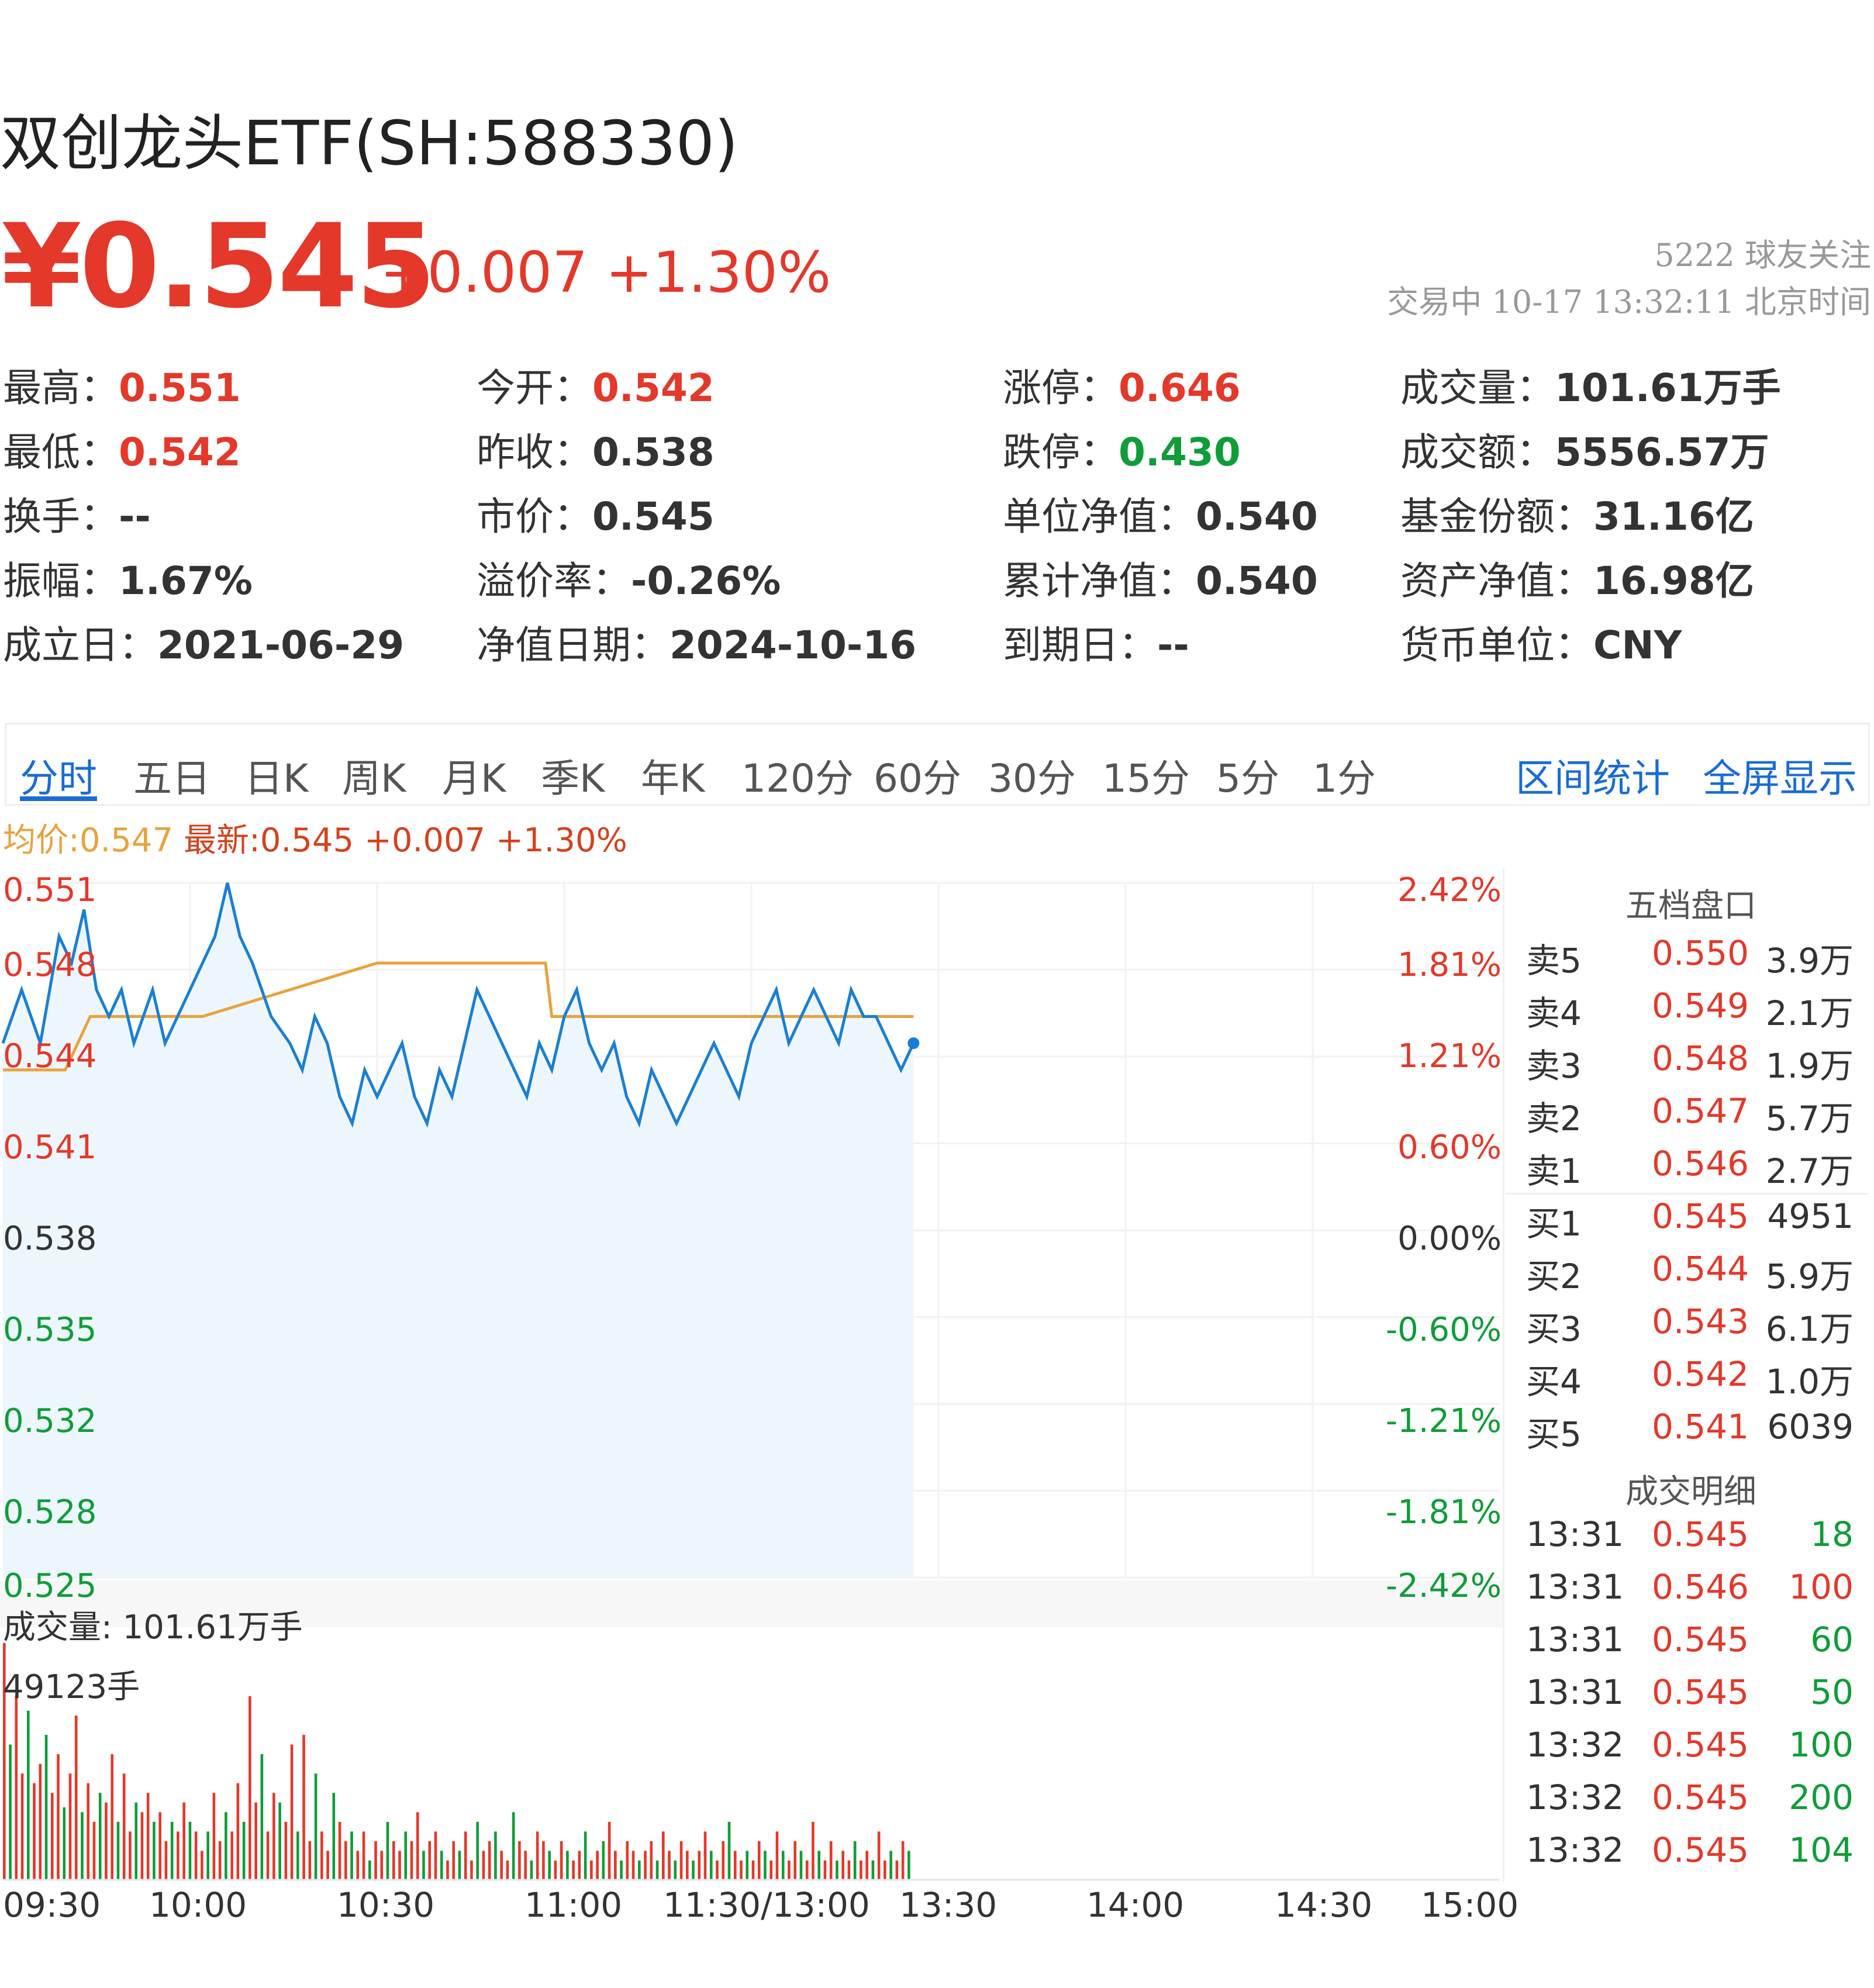  I want to click on quote-value: 0.540, so click(1257, 580).